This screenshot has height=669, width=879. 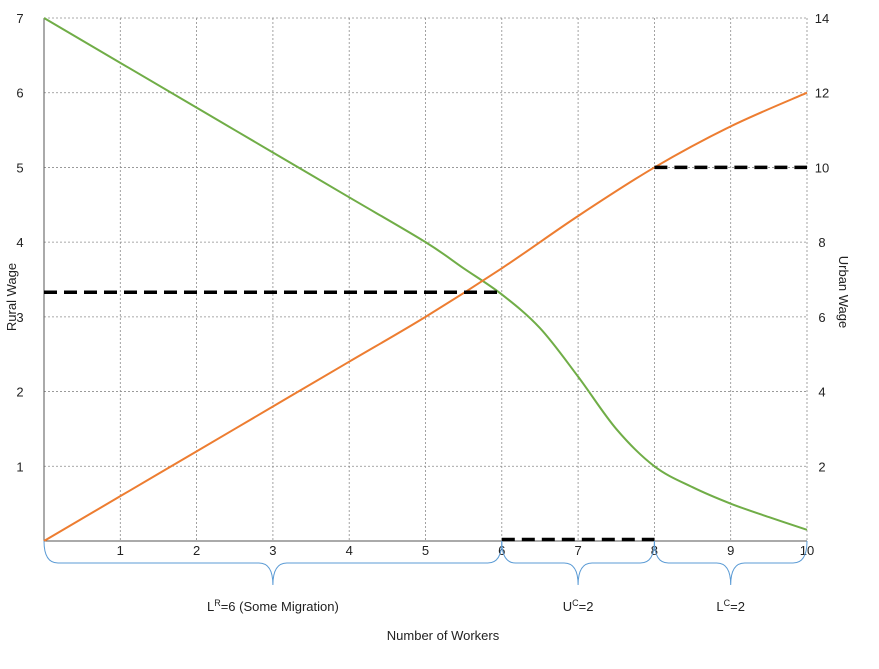 What do you see at coordinates (843, 292) in the screenshot?
I see `y-axis-right-title: Urban Wage` at bounding box center [843, 292].